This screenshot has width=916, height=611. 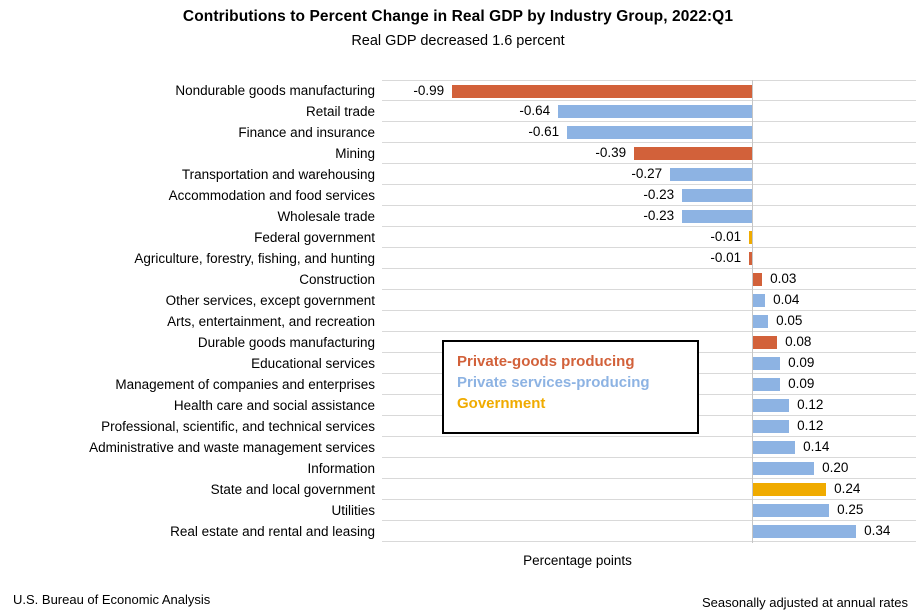 I want to click on x-axis-label: Percentage points, so click(x=577, y=560).